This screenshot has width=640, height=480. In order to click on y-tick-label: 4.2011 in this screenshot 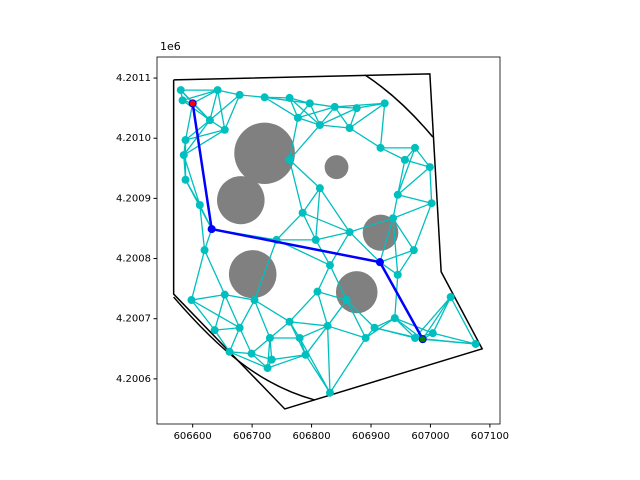, I will do `click(133, 78)`.